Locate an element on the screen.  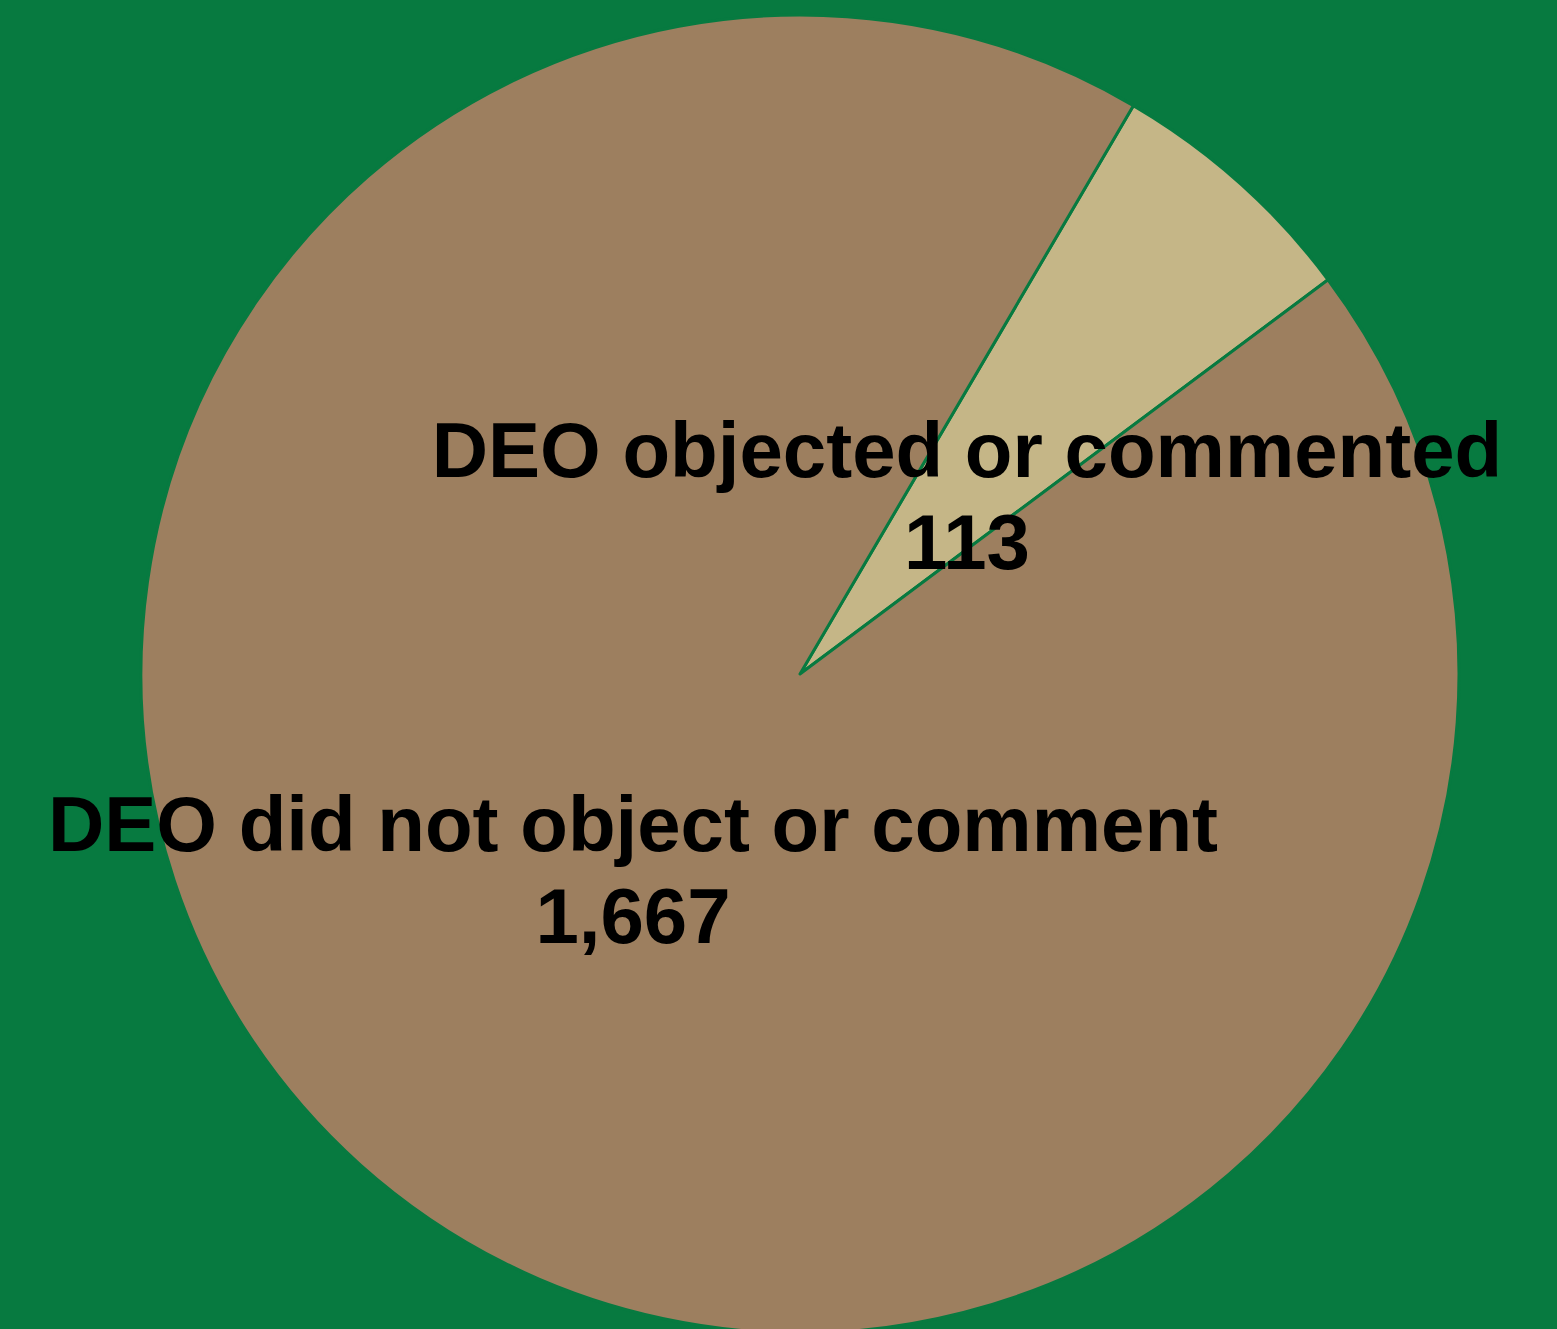
data-label: 1,667 is located at coordinates (633, 915).